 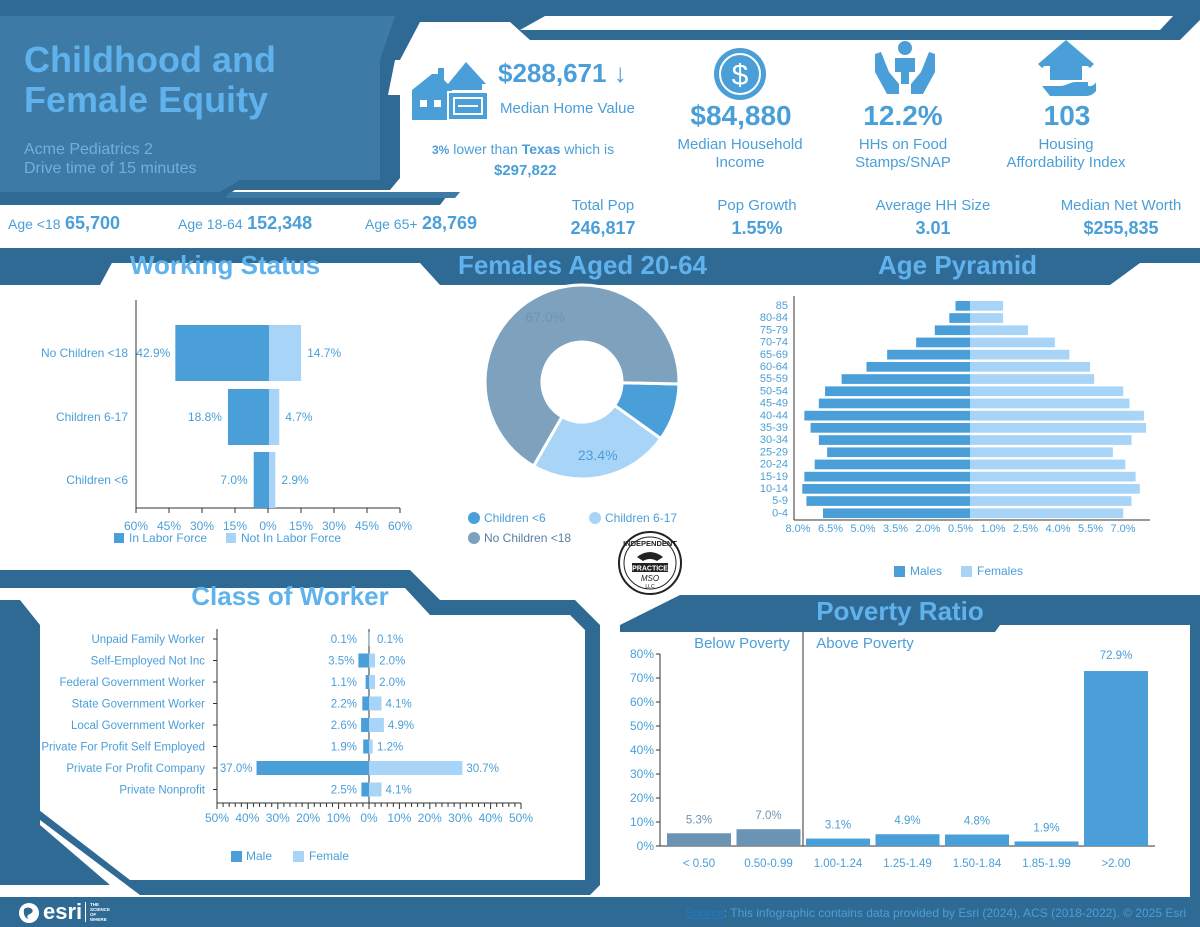 What do you see at coordinates (1090, 529) in the screenshot?
I see `pyr-x-tick-label: 5.5%` at bounding box center [1090, 529].